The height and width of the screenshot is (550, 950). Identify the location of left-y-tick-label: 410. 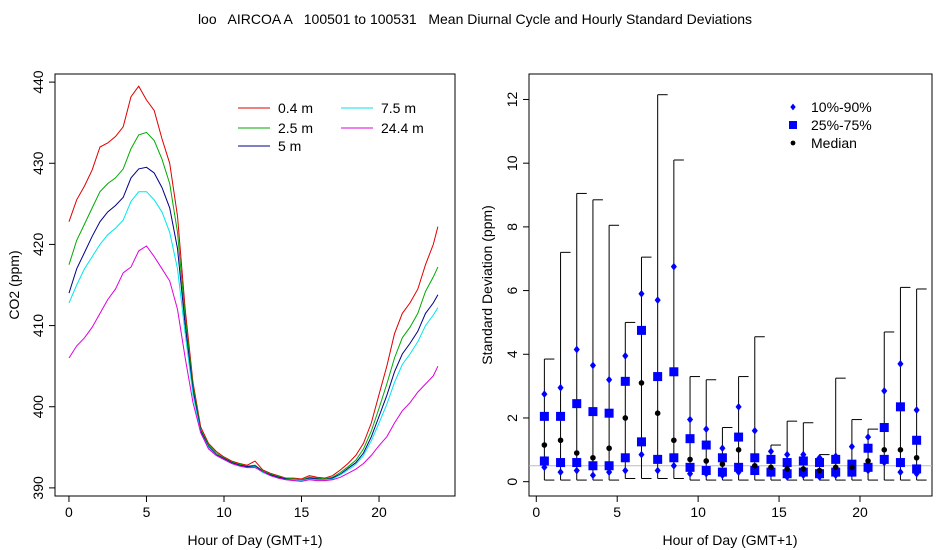
(38, 326).